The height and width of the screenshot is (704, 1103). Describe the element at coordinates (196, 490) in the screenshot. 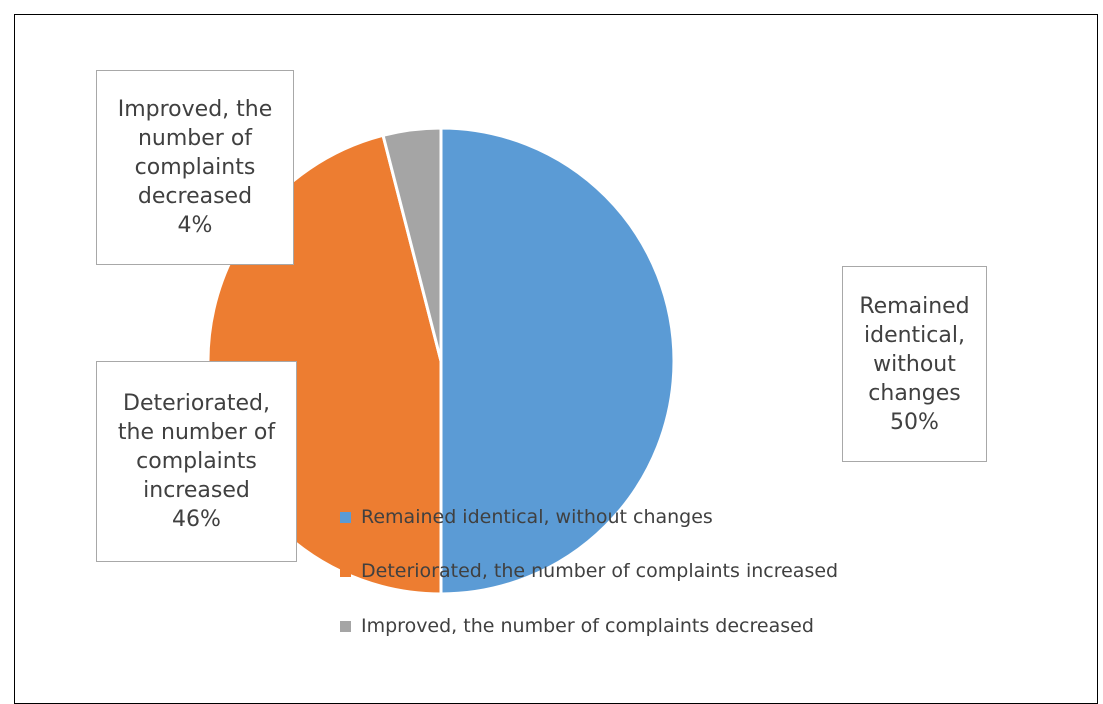

I see `data-label-text-line: increased` at that location.